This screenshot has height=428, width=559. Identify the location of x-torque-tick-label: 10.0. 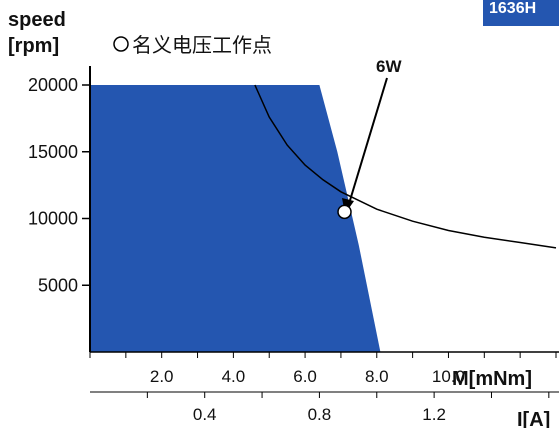
(448, 376).